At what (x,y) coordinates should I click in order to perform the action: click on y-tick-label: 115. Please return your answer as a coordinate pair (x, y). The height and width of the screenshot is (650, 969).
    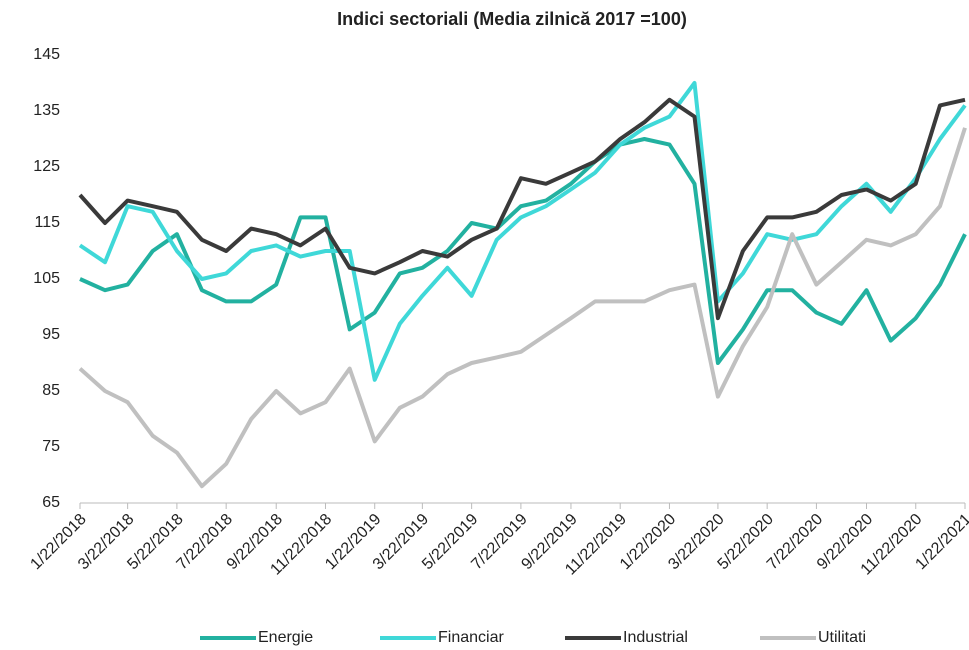
    Looking at the image, I should click on (47, 222).